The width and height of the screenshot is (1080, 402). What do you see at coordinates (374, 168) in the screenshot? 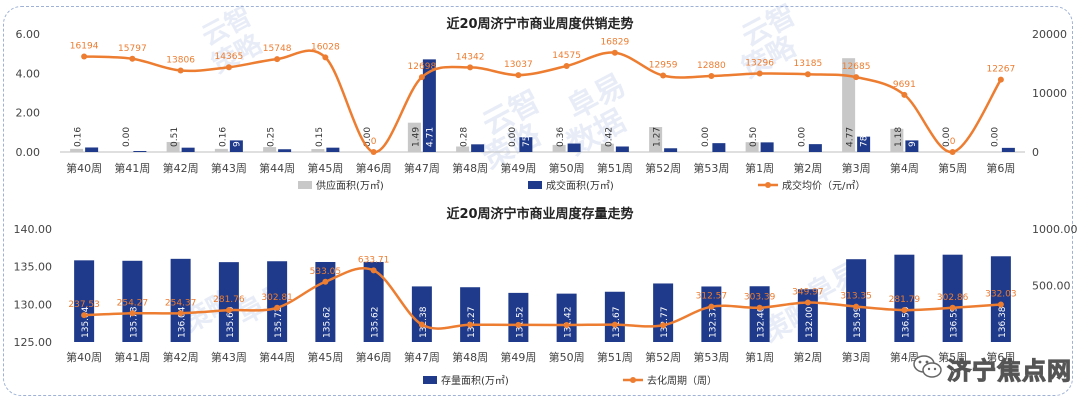
I see `x-tick-label: 第46周` at bounding box center [374, 168].